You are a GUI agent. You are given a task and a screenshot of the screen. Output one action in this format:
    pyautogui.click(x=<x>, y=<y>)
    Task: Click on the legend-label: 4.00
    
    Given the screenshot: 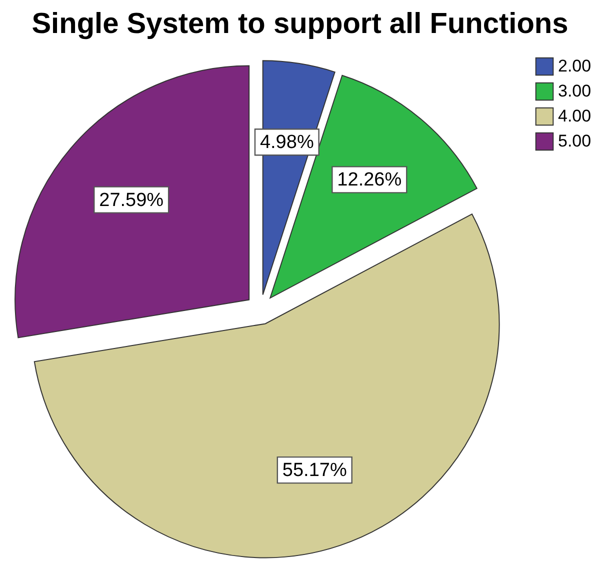 What is the action you would take?
    pyautogui.click(x=575, y=116)
    